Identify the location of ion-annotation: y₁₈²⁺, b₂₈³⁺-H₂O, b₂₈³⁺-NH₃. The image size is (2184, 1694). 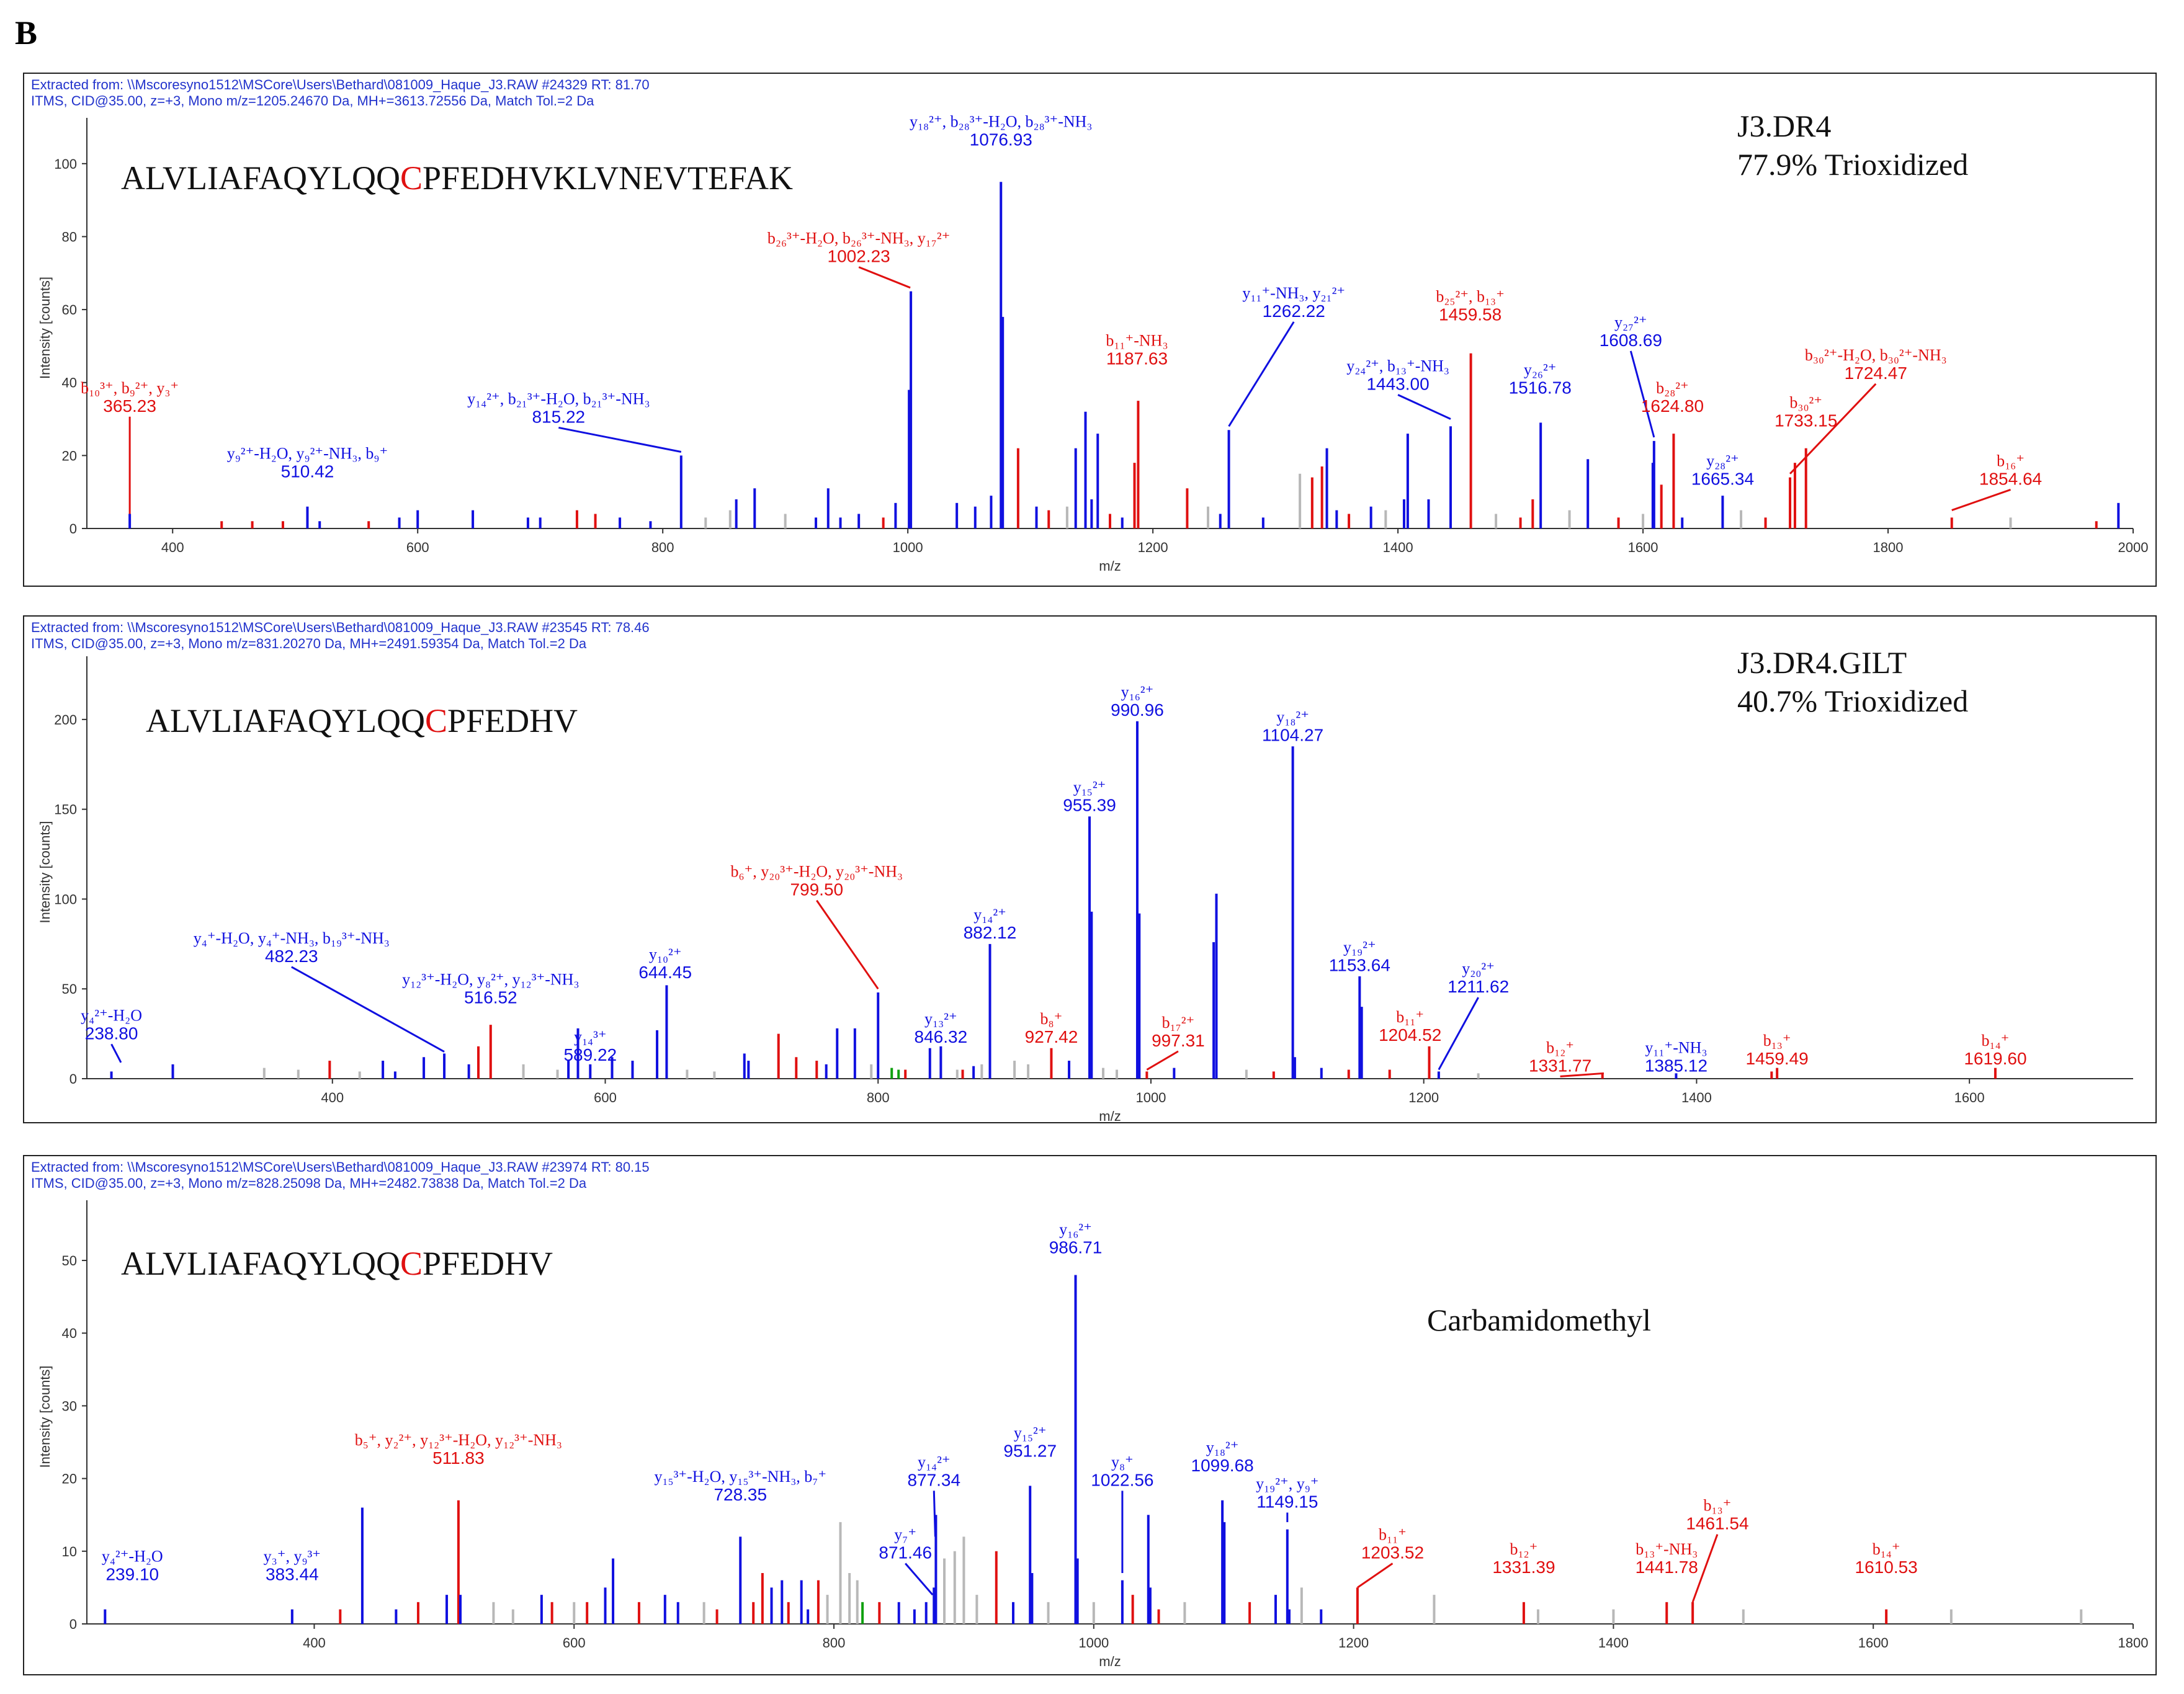
(1001, 121).